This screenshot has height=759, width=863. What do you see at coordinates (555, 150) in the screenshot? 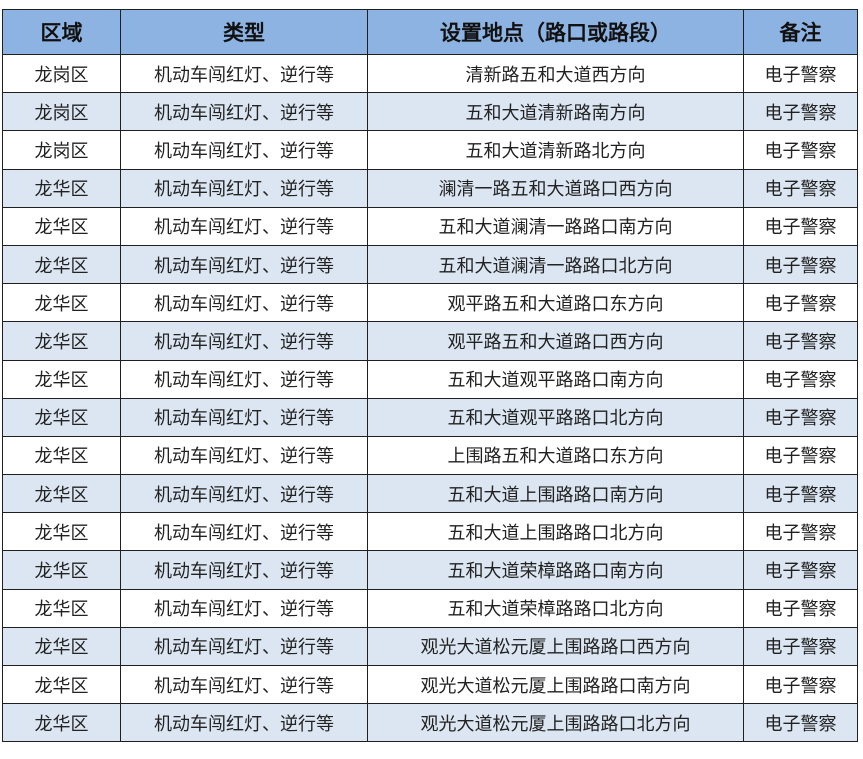
I see `cell-location: 五和大道清新路北方向` at bounding box center [555, 150].